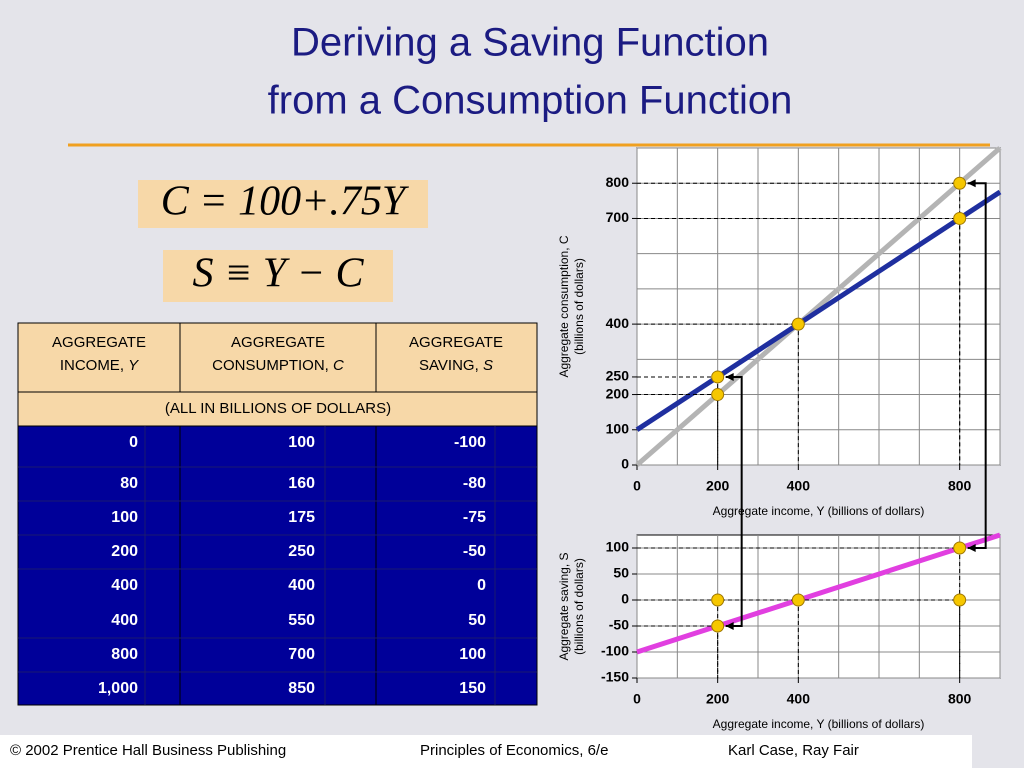 This screenshot has width=1024, height=768. Describe the element at coordinates (94, 365) in the screenshot. I see `table-header-text: INCOME,` at that location.